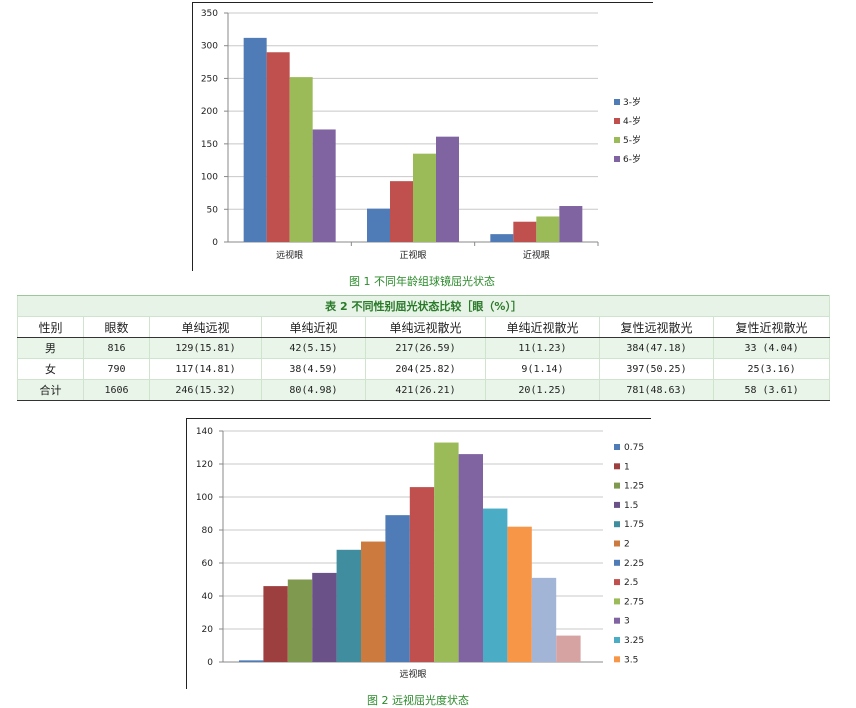 This screenshot has width=856, height=708. I want to click on table-header-cell: 单纯远视散光, so click(425, 327).